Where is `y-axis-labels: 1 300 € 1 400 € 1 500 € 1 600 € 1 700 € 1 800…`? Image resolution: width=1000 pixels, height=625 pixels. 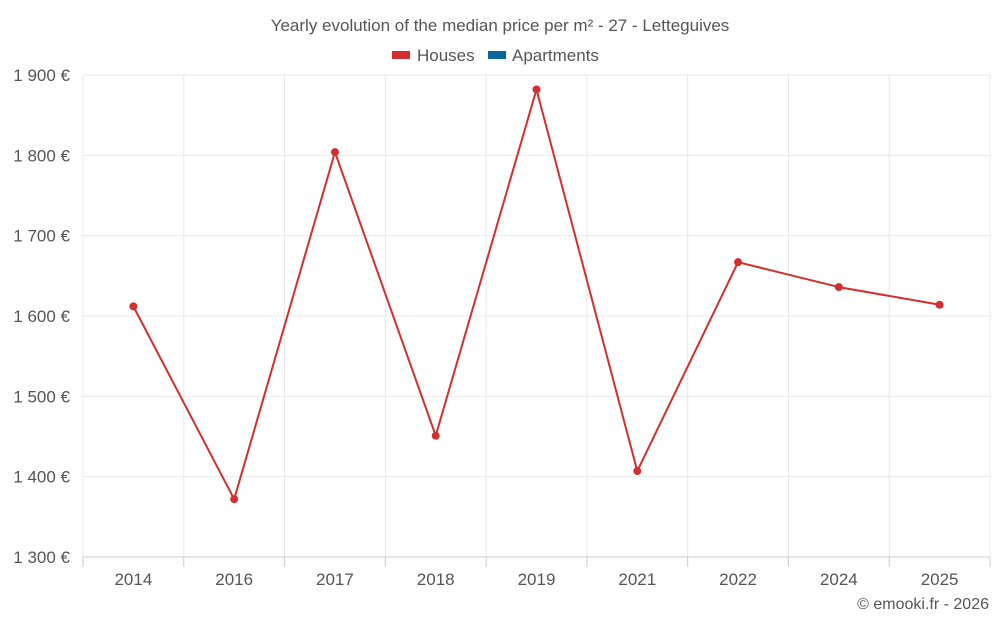
y-axis-labels: 1 300 € 1 400 € 1 500 € 1 600 € 1 700 € 1 800… is located at coordinates (41, 316).